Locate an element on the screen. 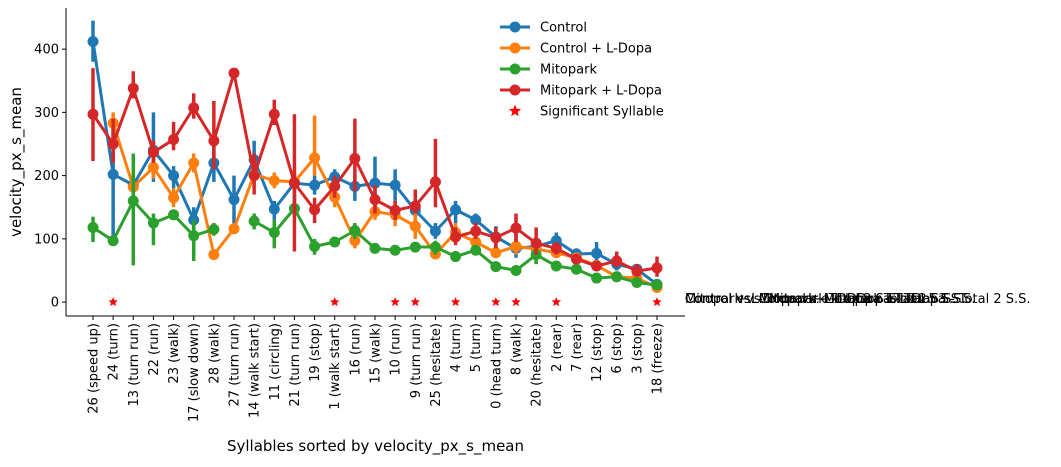  legend-label: Control + L-Dopa is located at coordinates (596, 49).